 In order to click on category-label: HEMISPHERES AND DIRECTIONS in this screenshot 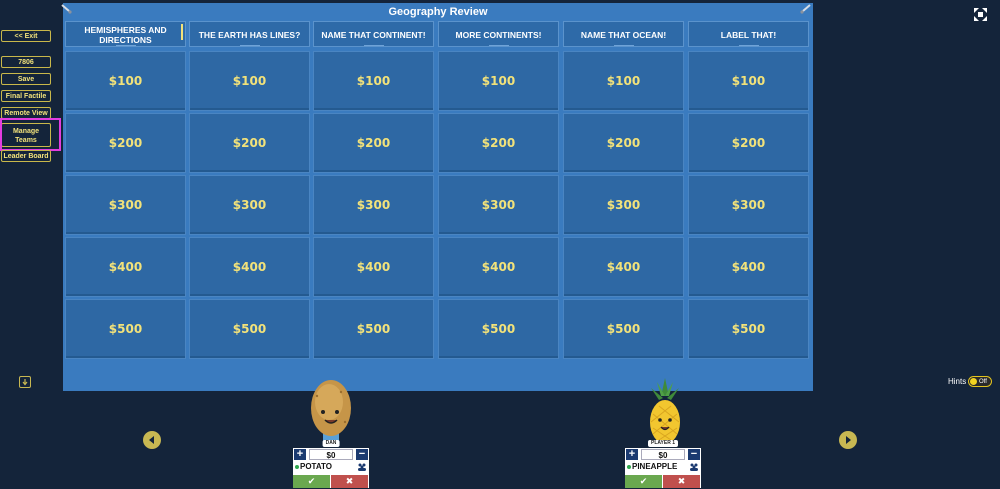, I will do `click(125, 35)`.